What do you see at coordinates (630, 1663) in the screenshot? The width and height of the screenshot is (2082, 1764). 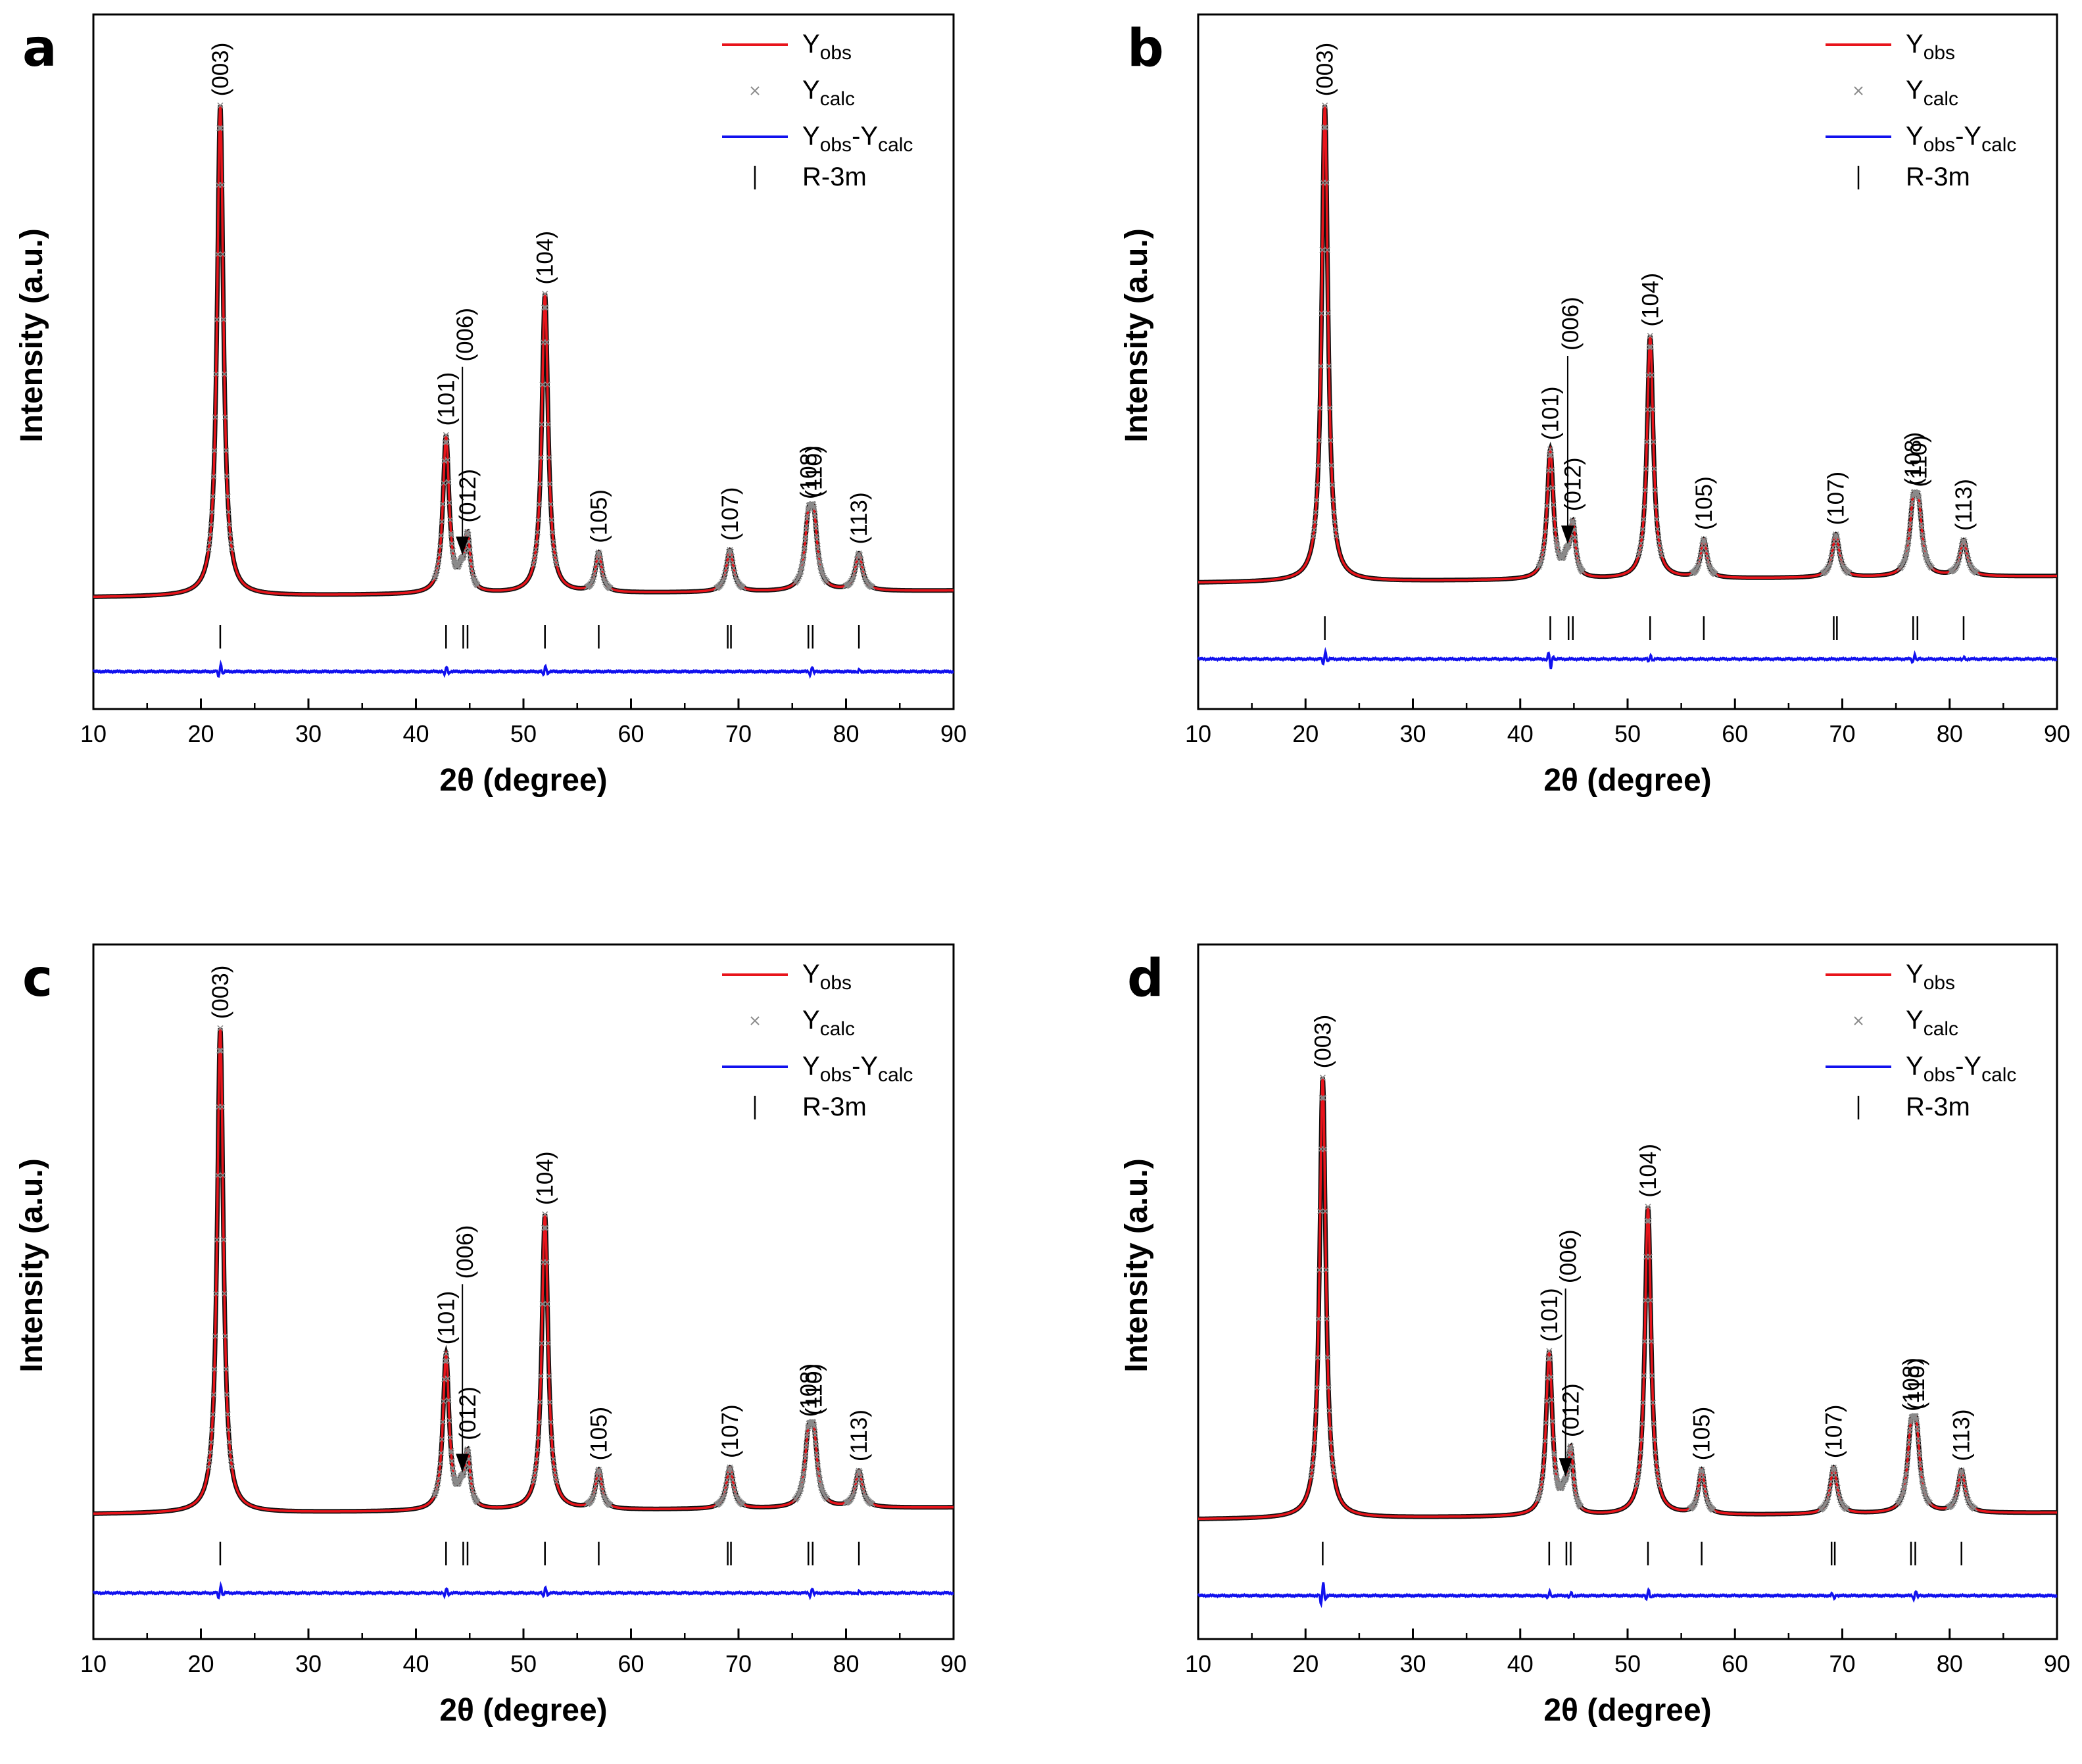 I see `x-tick-label: 60` at bounding box center [630, 1663].